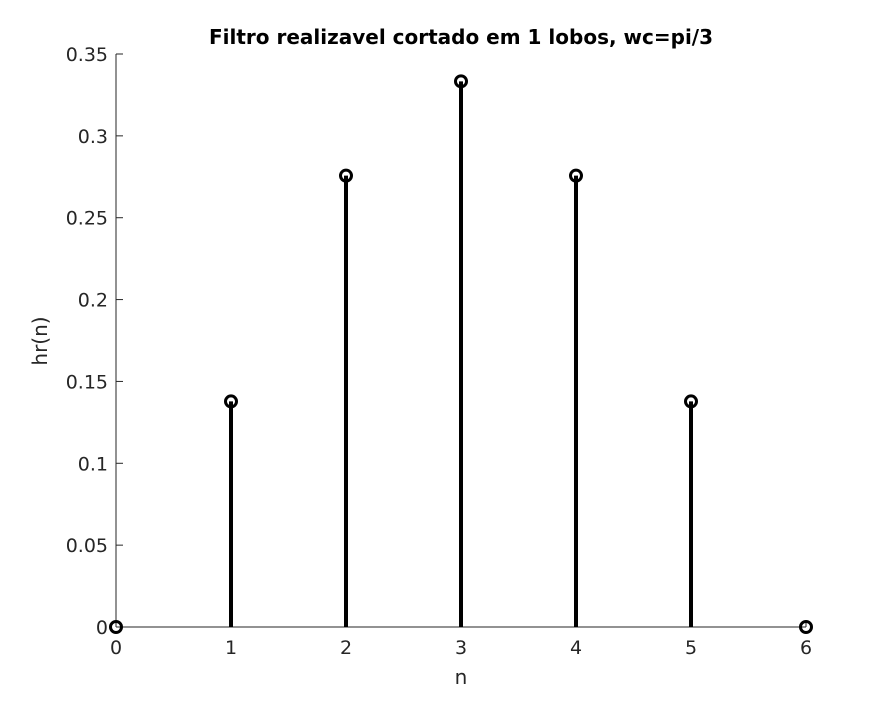 This screenshot has height=703, width=891. Describe the element at coordinates (93, 464) in the screenshot. I see `y-tick-label: 0.1` at that location.